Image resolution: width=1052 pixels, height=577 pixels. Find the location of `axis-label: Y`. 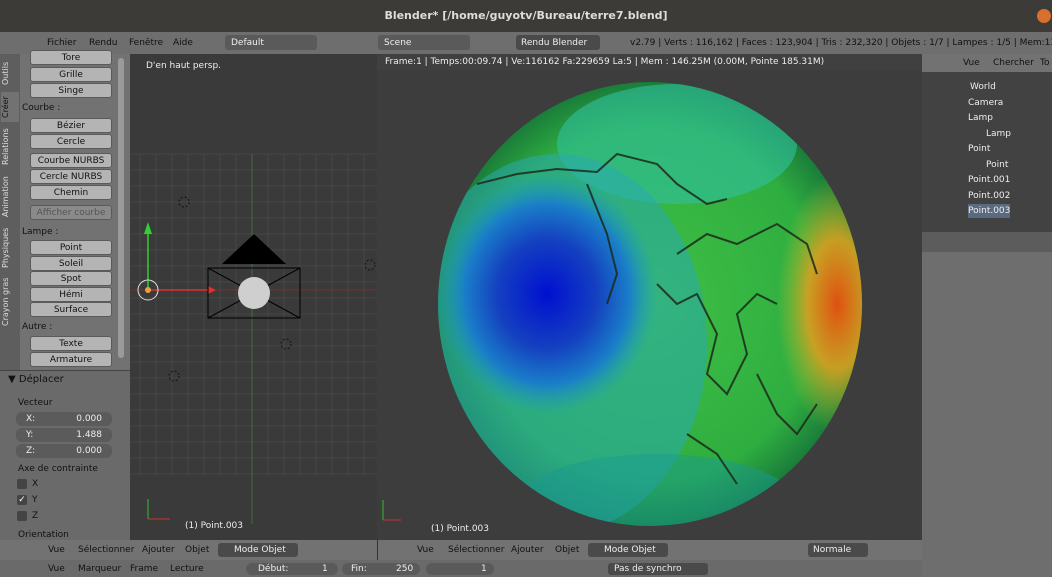

axis-label: Y is located at coordinates (35, 500).